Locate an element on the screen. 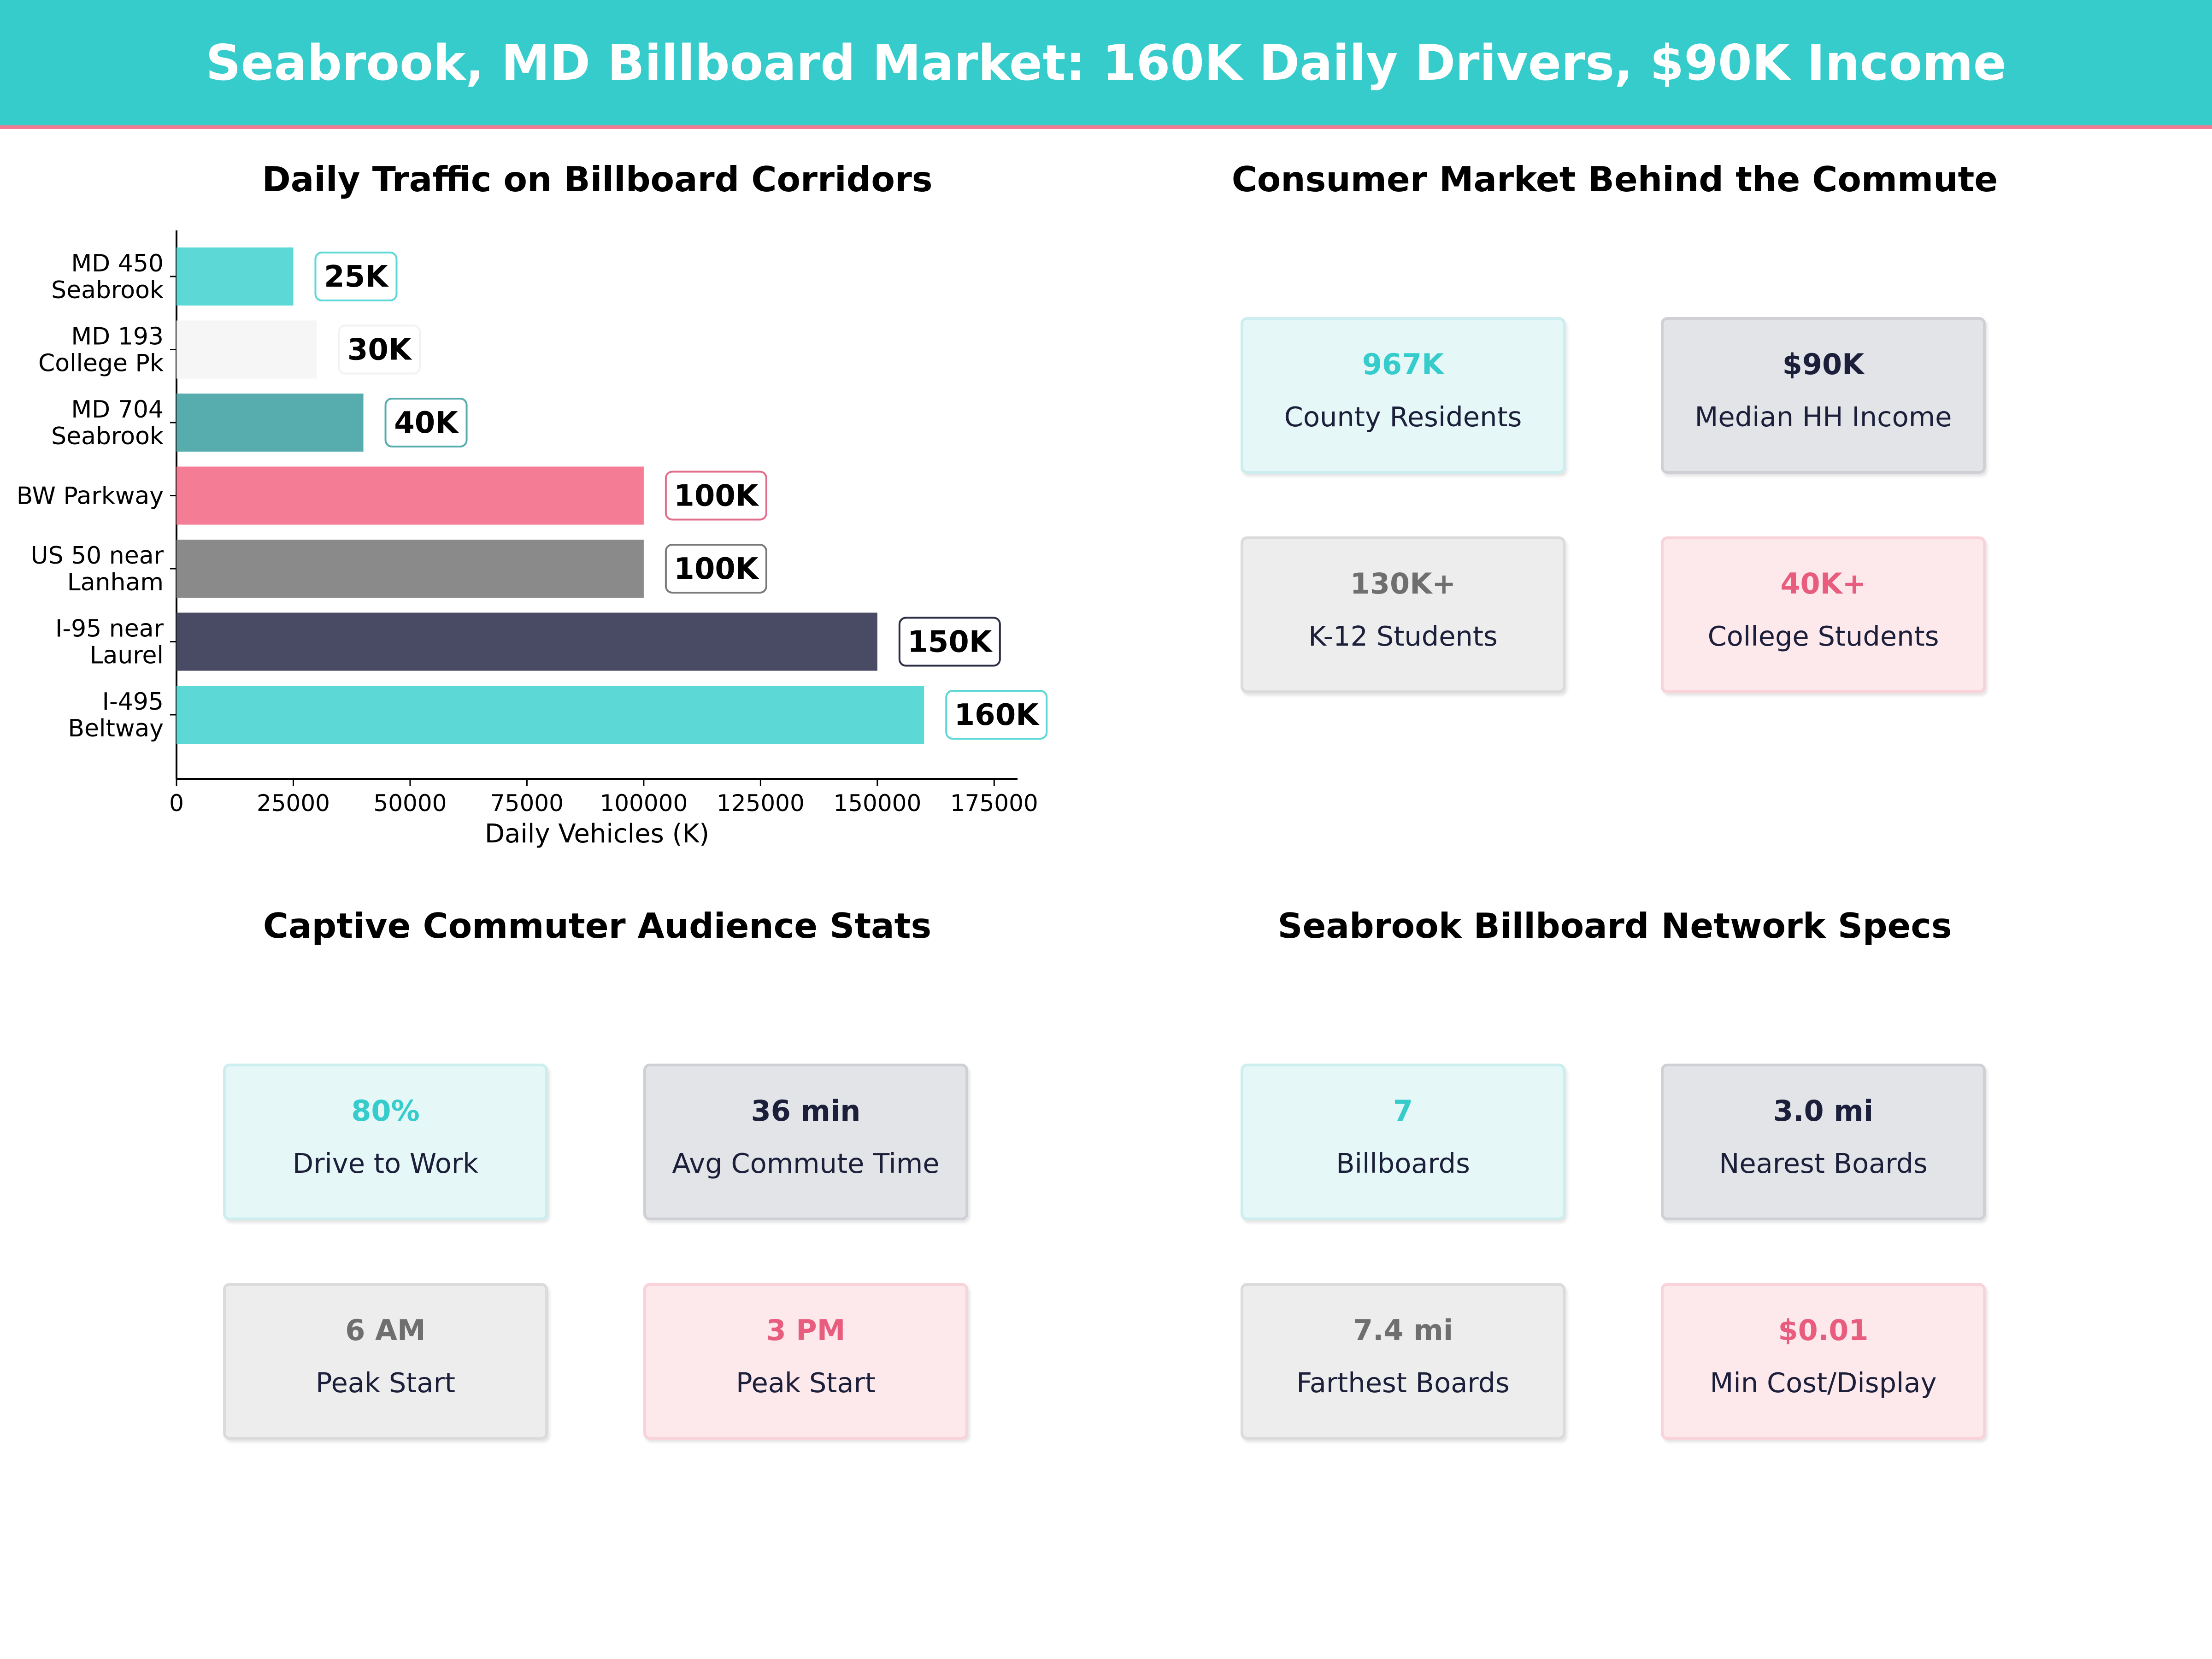 Image resolution: width=2212 pixels, height=1659 pixels. y-tick-label: MD 704 Seabrook is located at coordinates (107, 423).